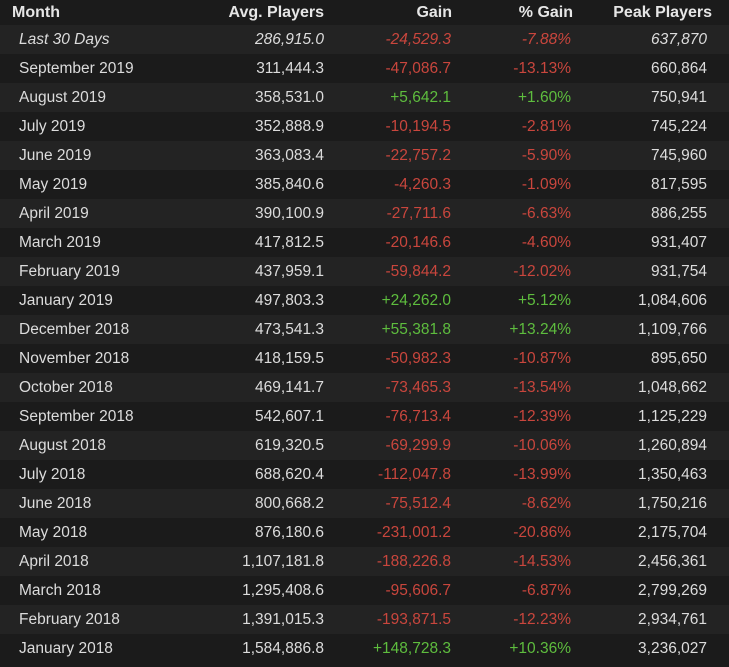  Describe the element at coordinates (74, 329) in the screenshot. I see `cell-month: December 2018` at that location.